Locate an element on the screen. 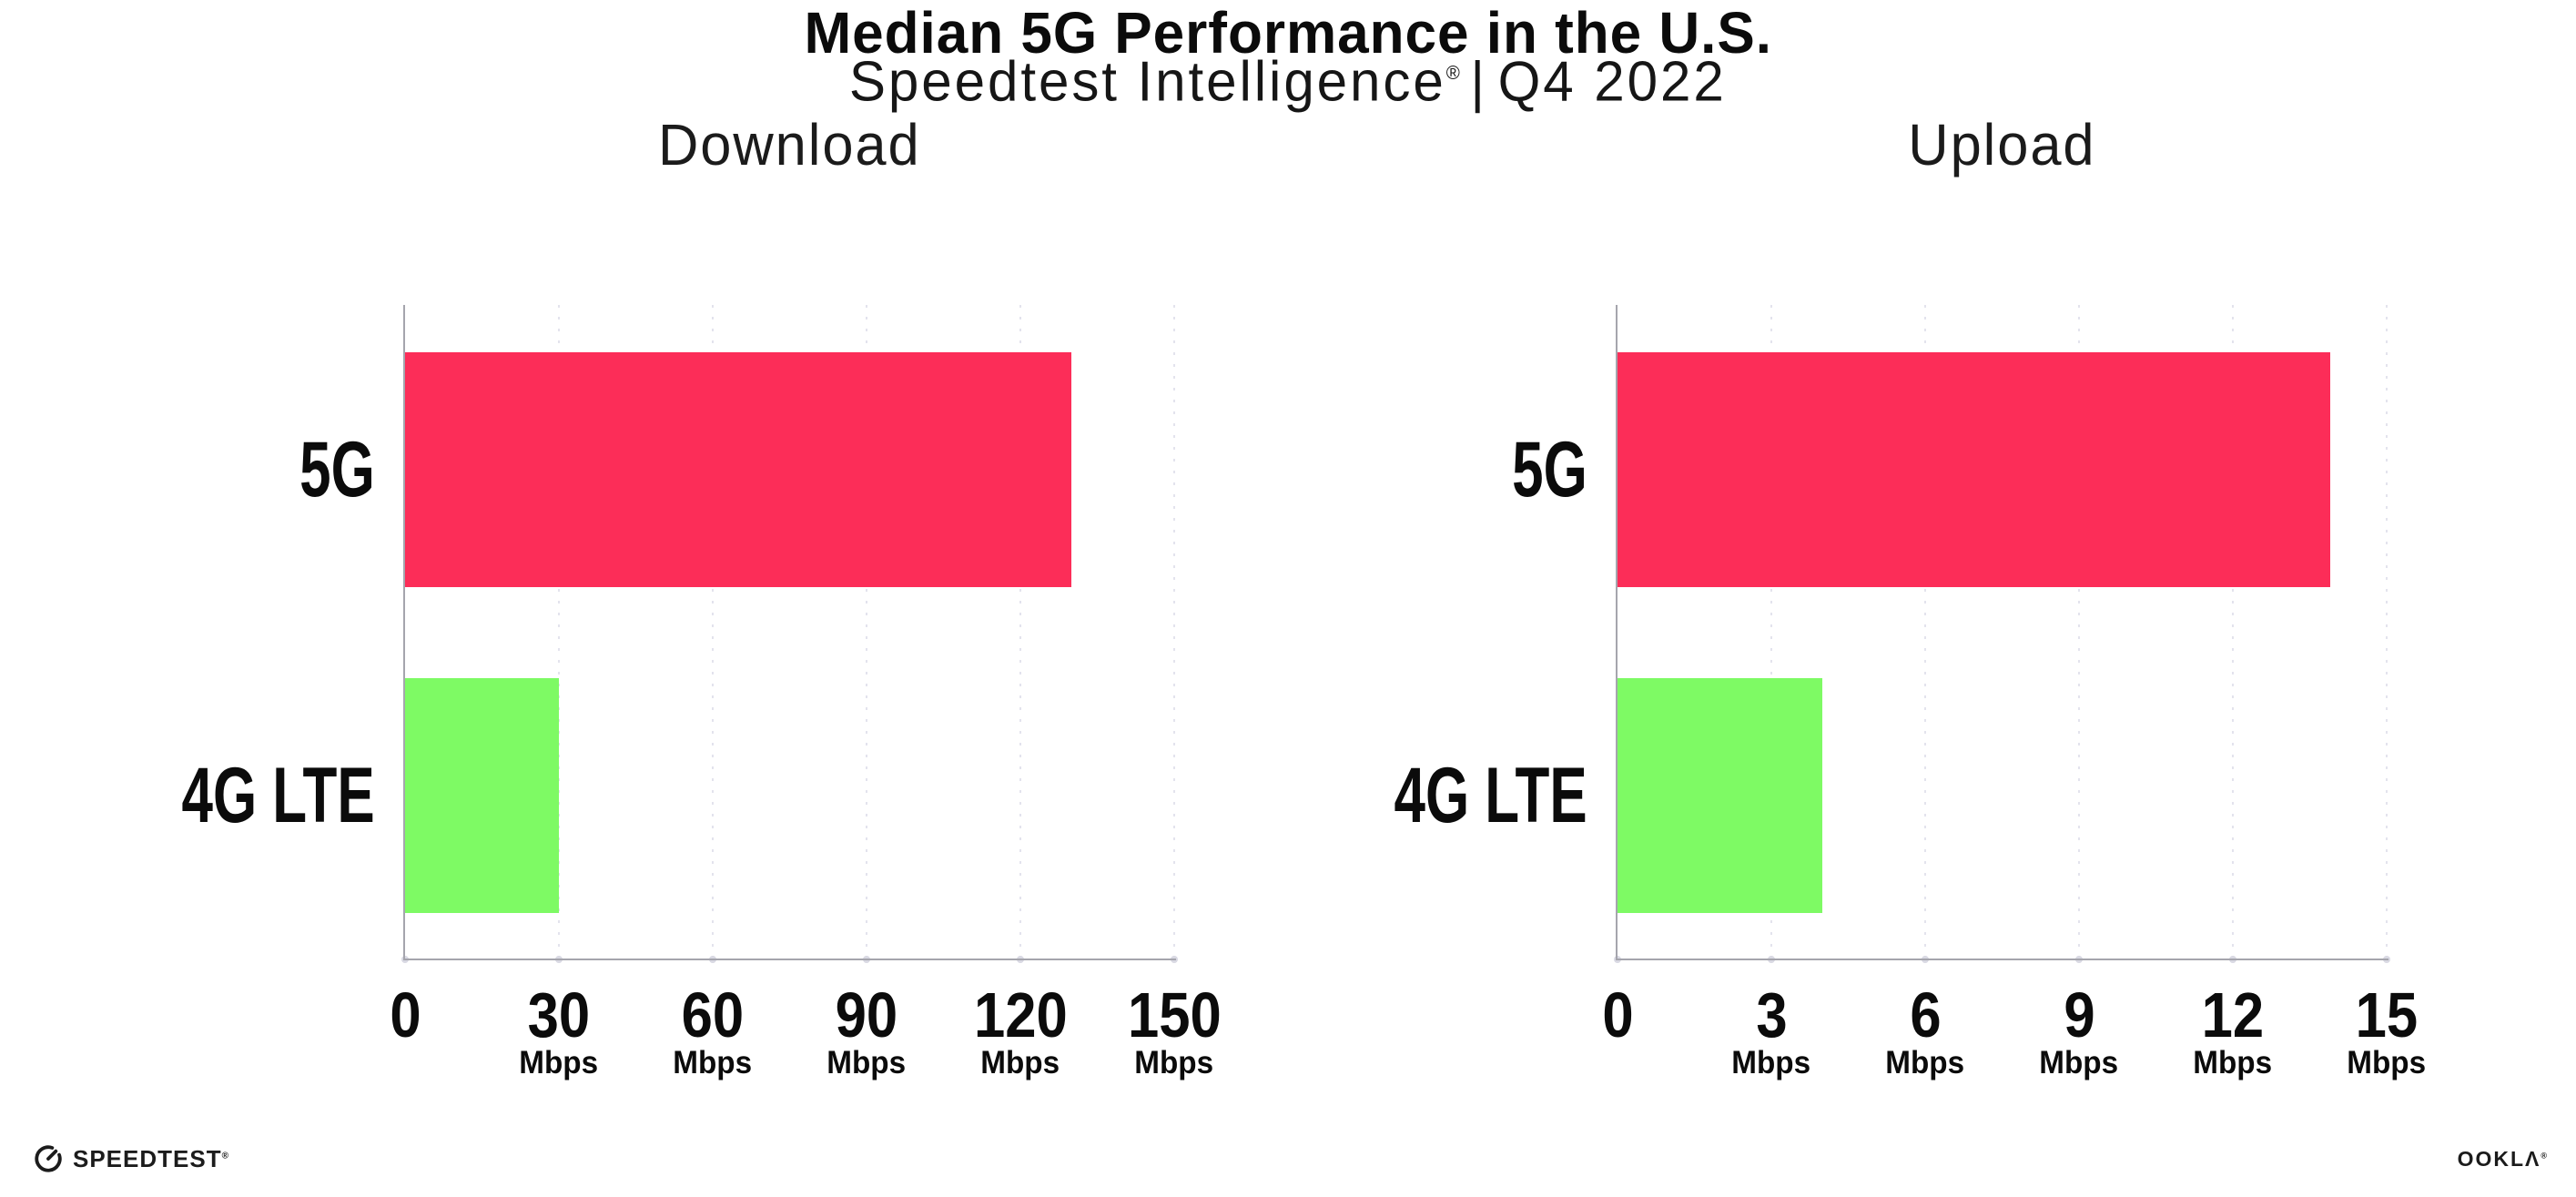 The height and width of the screenshot is (1197, 2576). speedtest-gauge-icon is located at coordinates (48, 1159).